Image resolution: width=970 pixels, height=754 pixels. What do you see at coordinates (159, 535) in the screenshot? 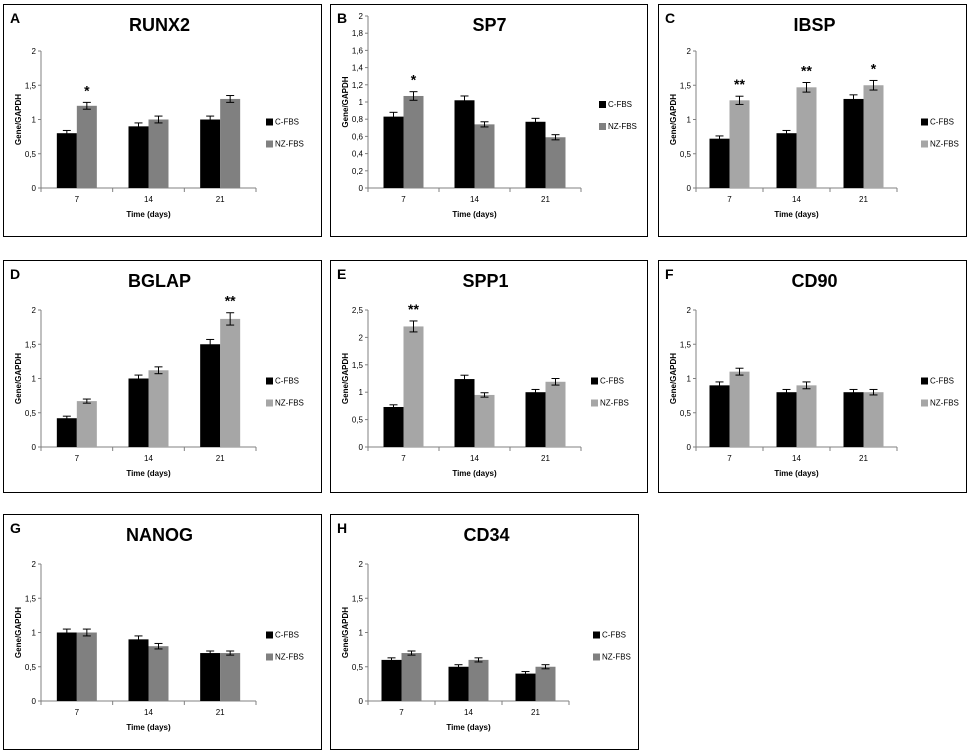
I see `chart-title: NANOG` at bounding box center [159, 535].